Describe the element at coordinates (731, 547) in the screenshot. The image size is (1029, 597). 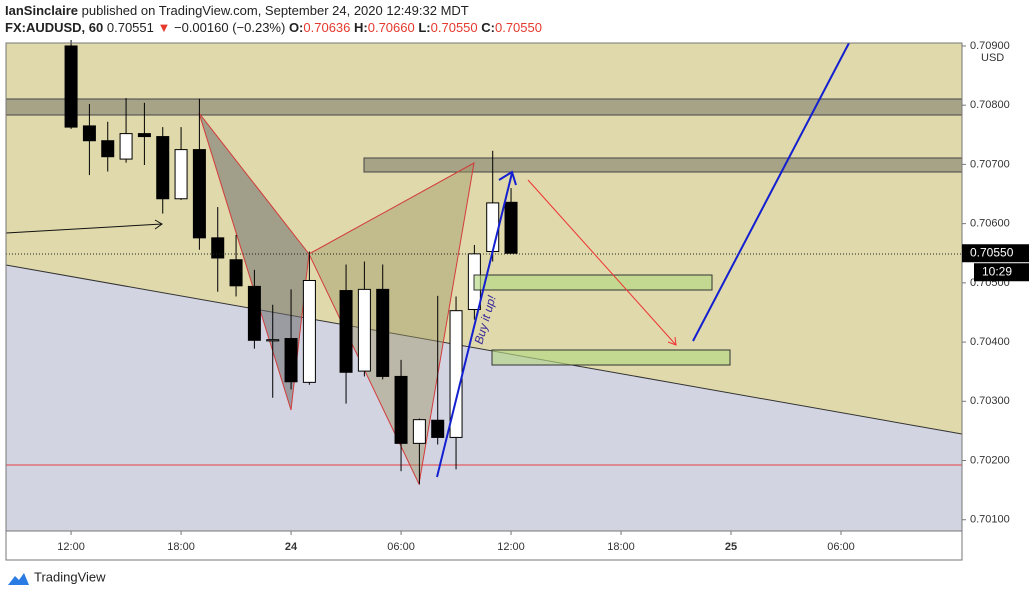
I see `x-tick-label: 25` at that location.